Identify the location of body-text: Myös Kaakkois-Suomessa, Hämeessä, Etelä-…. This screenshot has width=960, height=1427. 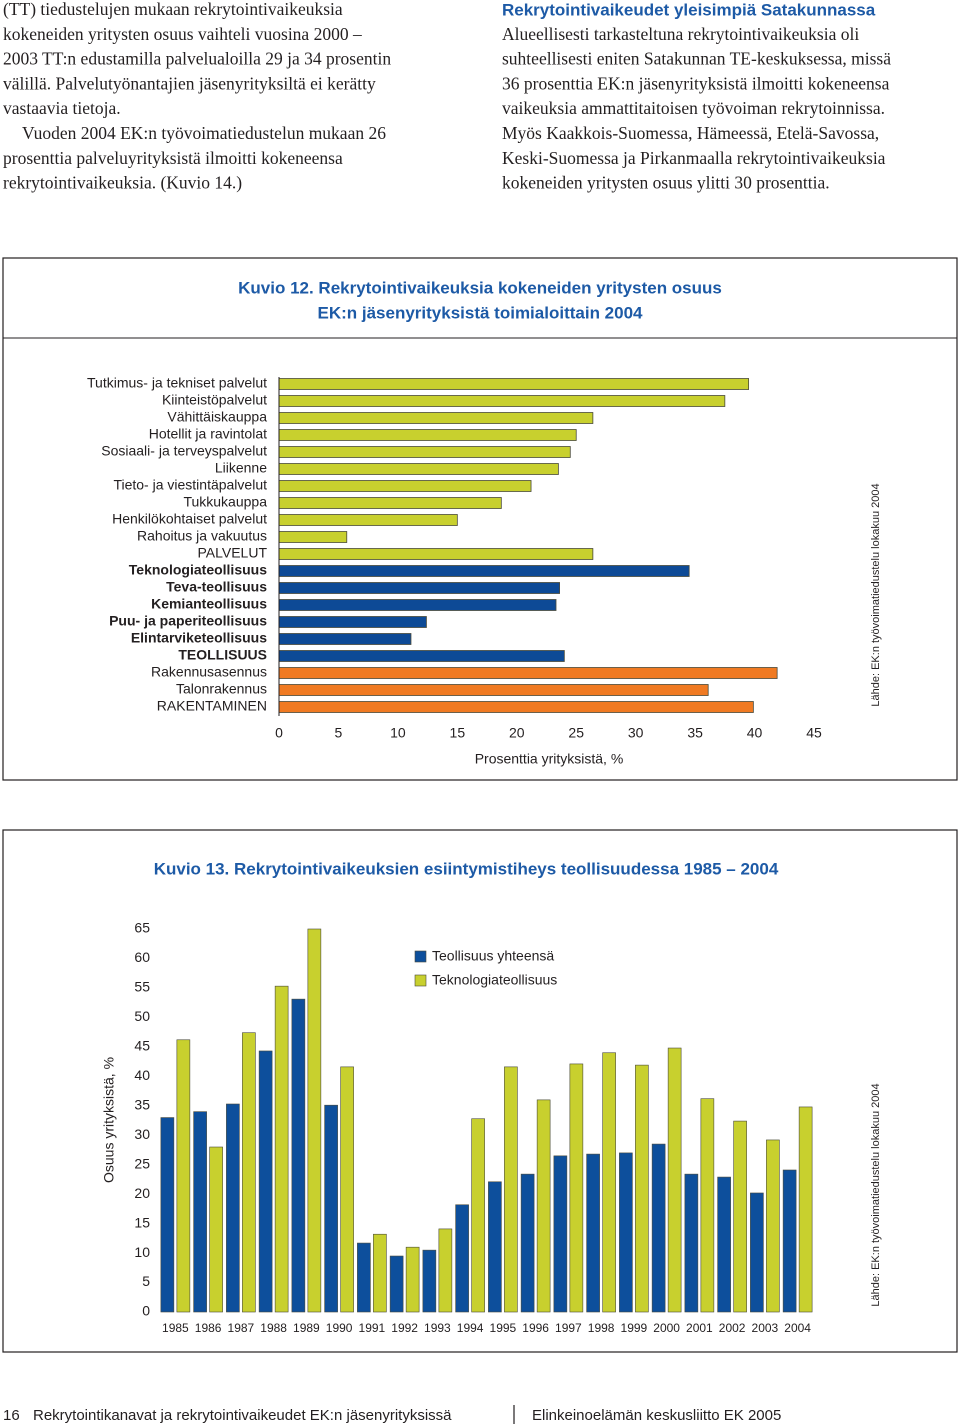
(690, 133).